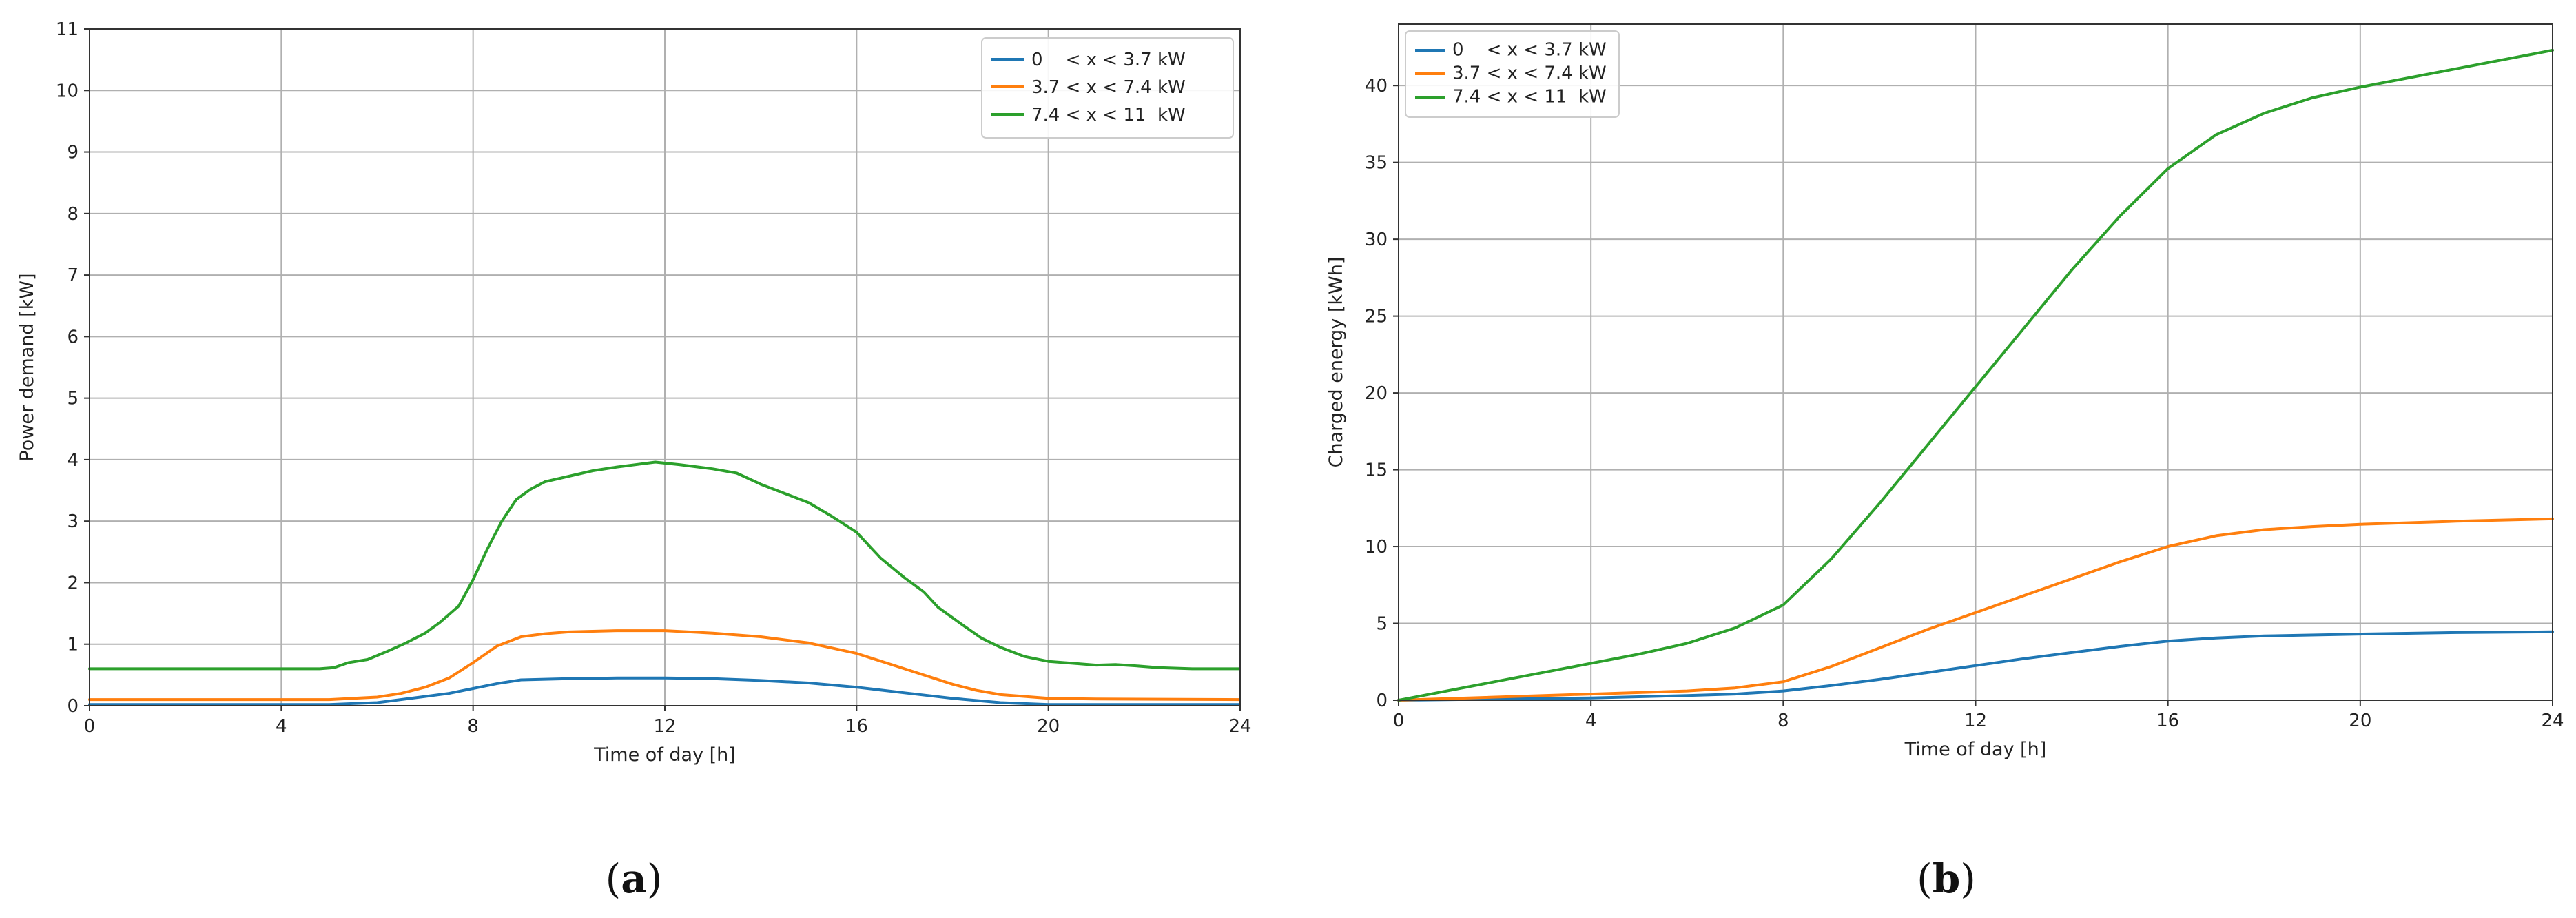  Describe the element at coordinates (1376, 239) in the screenshot. I see `y-tick-label: 30` at that location.